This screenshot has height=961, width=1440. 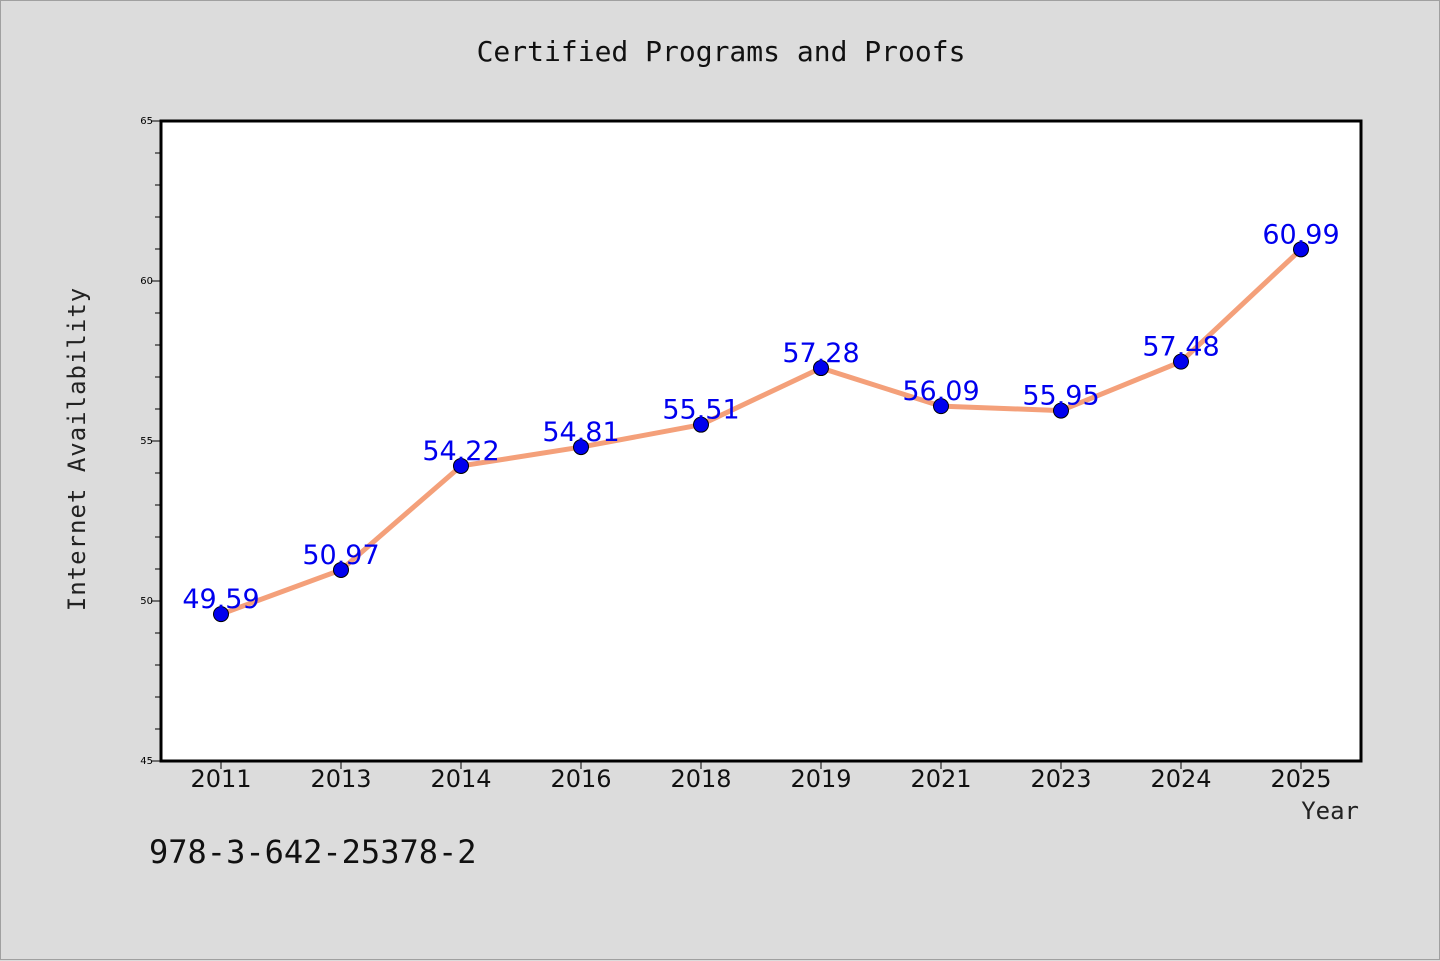 What do you see at coordinates (340, 555) in the screenshot?
I see `data-label: 50.97` at bounding box center [340, 555].